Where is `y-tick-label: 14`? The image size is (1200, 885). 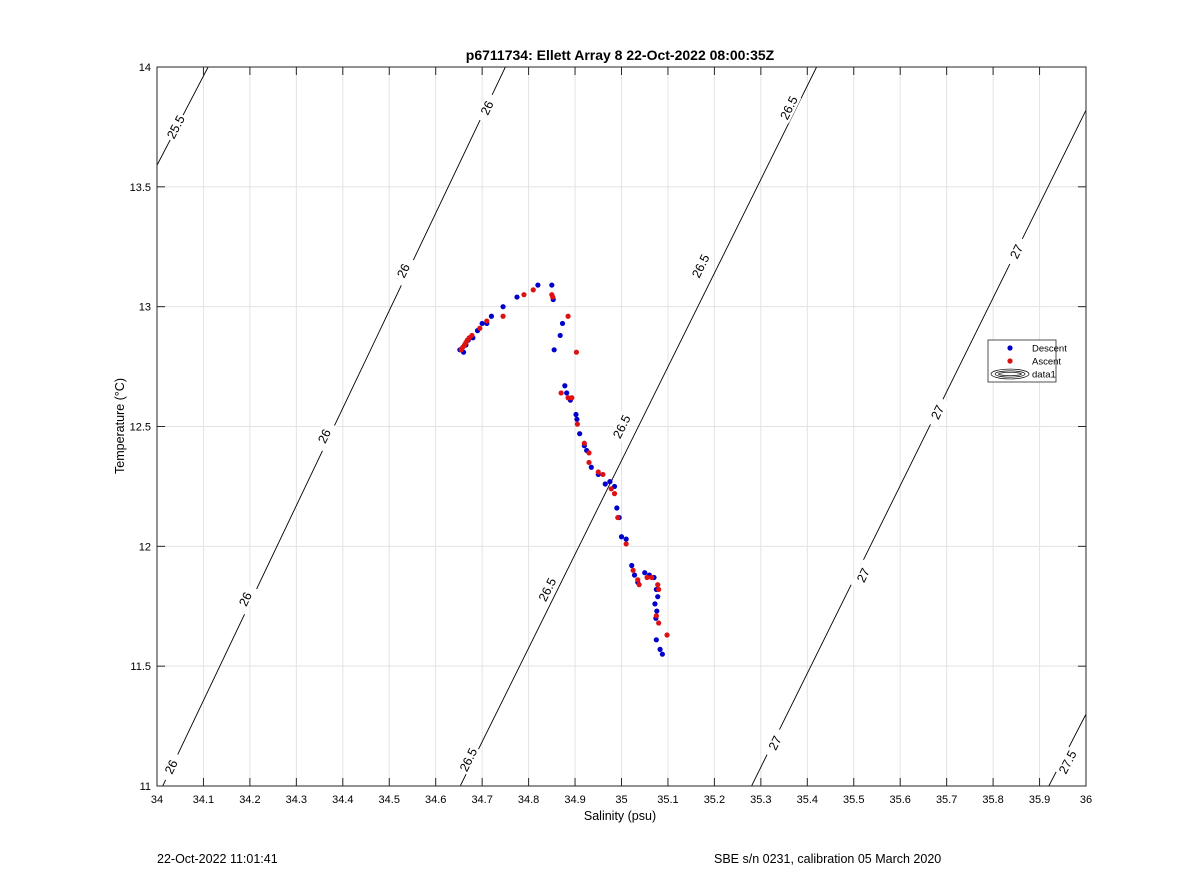 y-tick-label: 14 is located at coordinates (145, 68).